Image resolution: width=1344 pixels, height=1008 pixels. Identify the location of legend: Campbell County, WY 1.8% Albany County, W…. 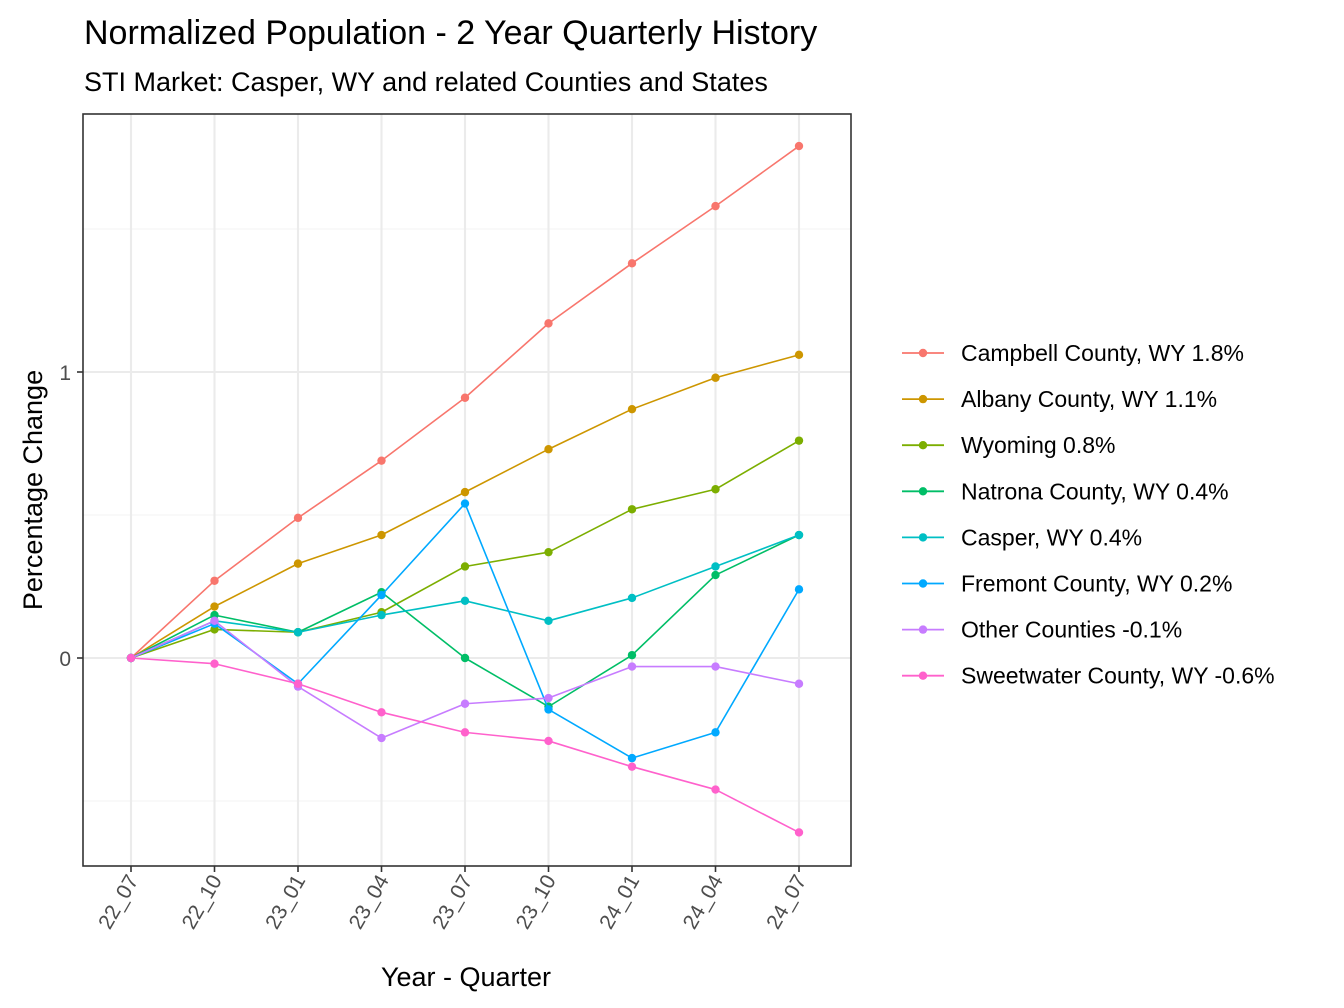
(1088, 514).